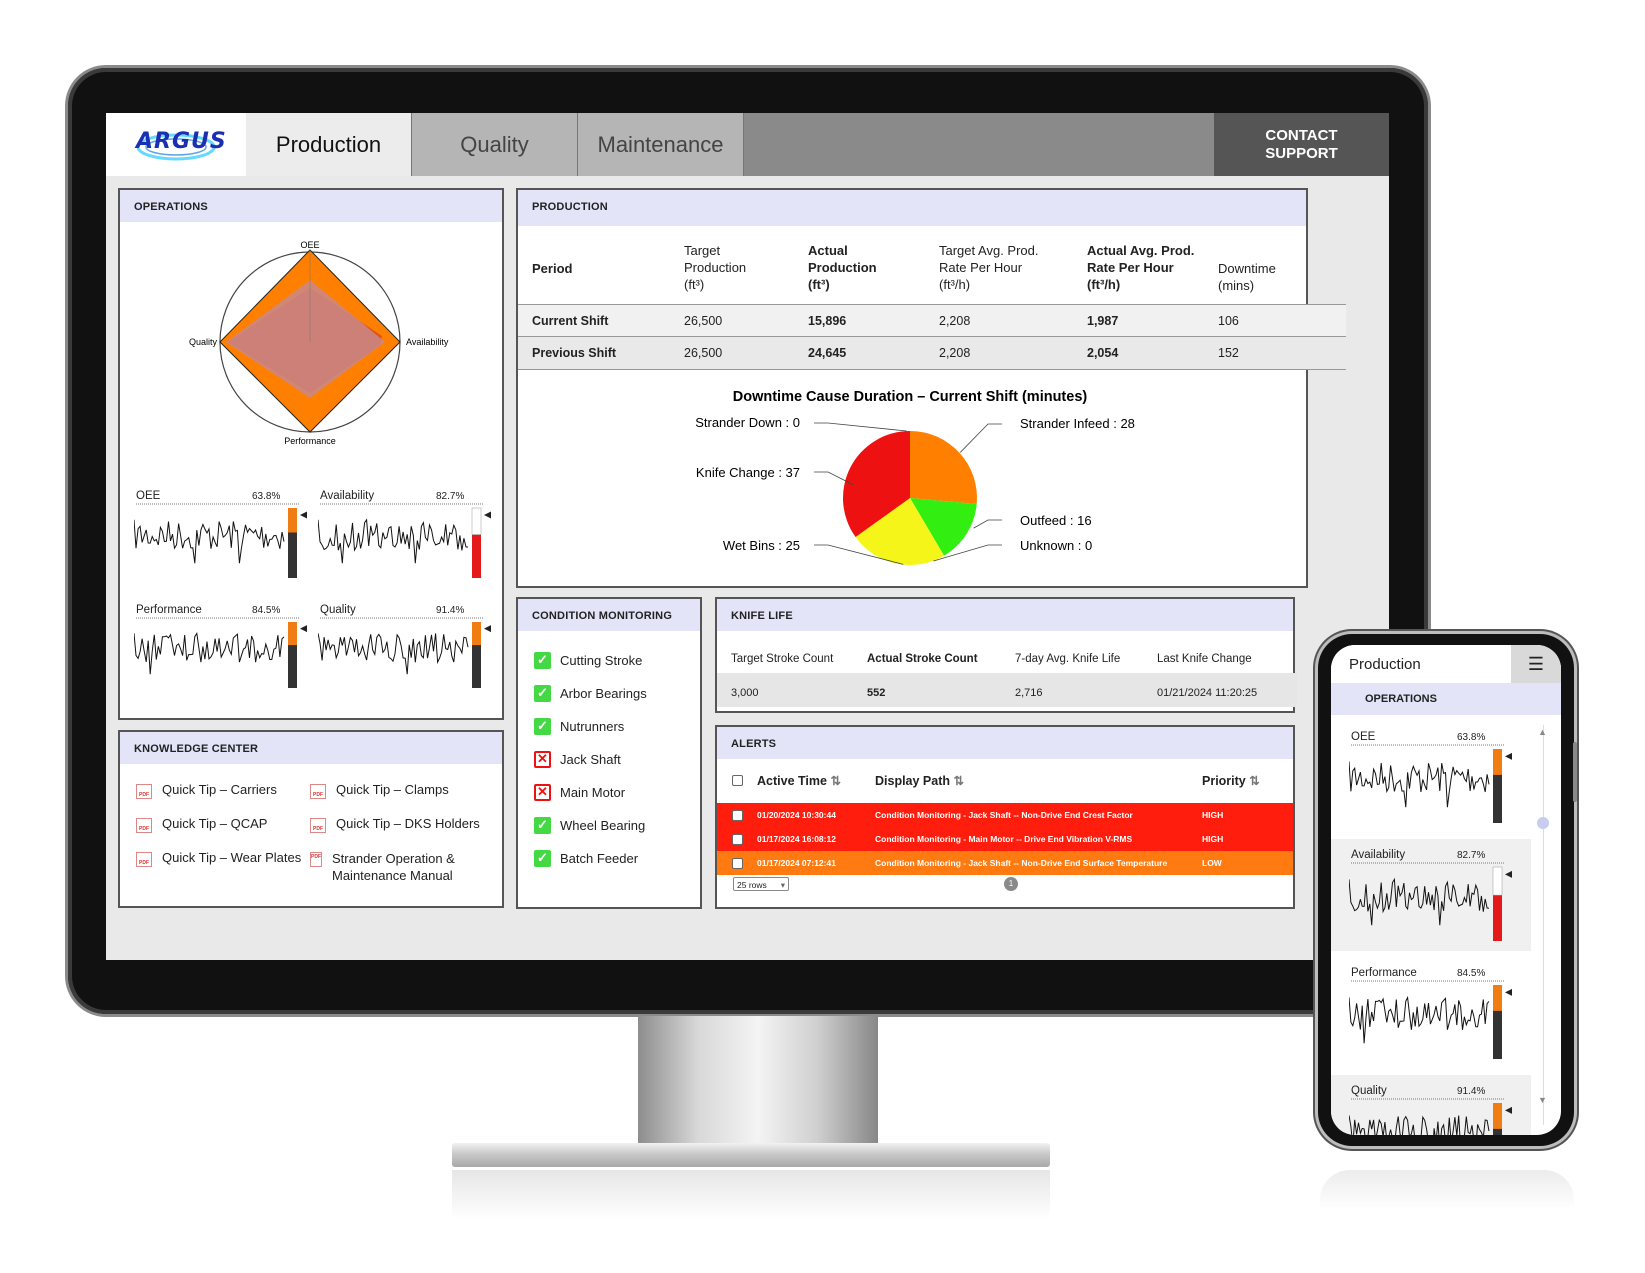  I want to click on contact-support-button: CONTACT SUPPORT, so click(1301, 144).